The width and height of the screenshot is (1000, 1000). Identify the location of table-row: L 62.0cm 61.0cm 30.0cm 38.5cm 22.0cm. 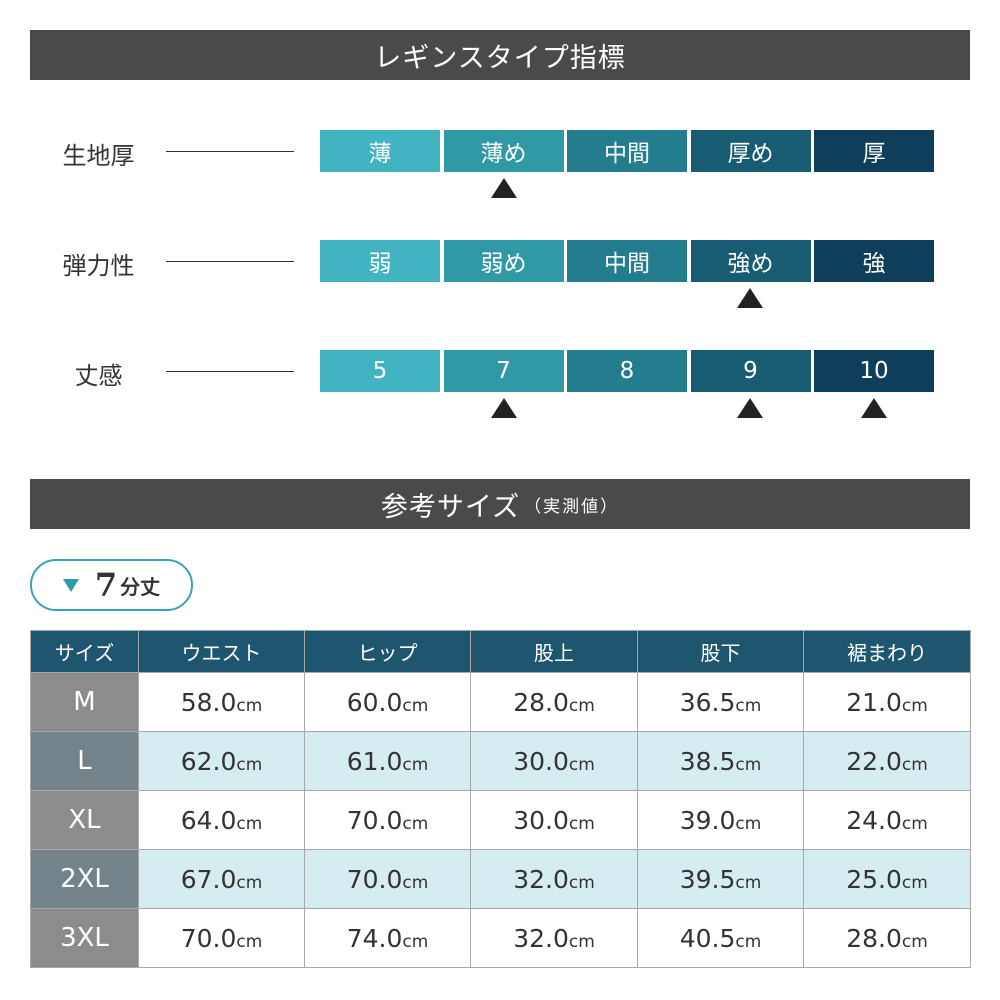
(500, 761).